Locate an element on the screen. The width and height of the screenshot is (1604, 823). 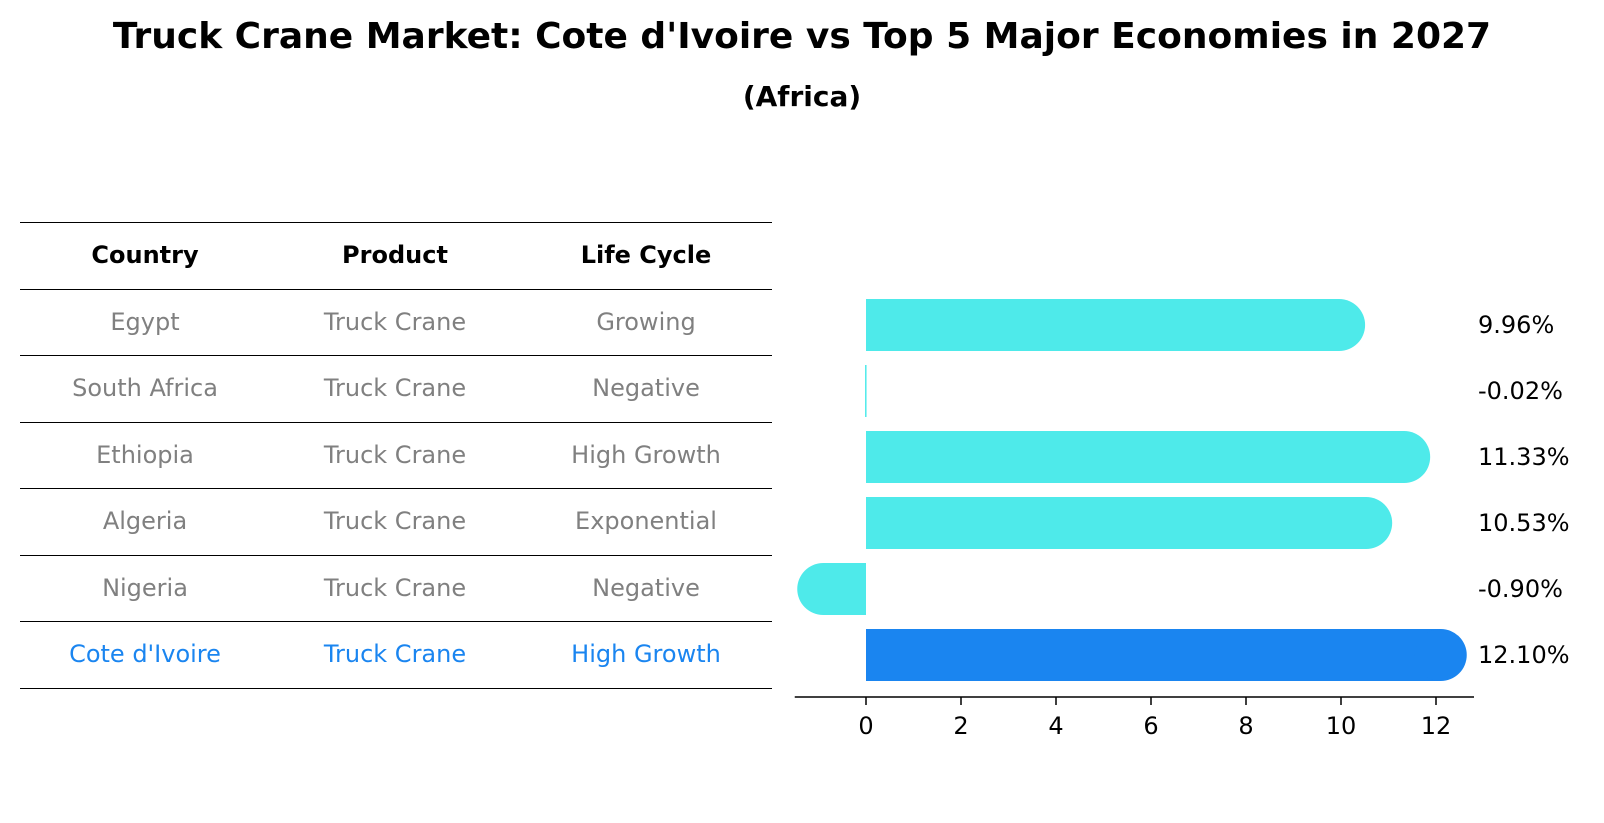
table-header-cell: Country is located at coordinates (145, 255).